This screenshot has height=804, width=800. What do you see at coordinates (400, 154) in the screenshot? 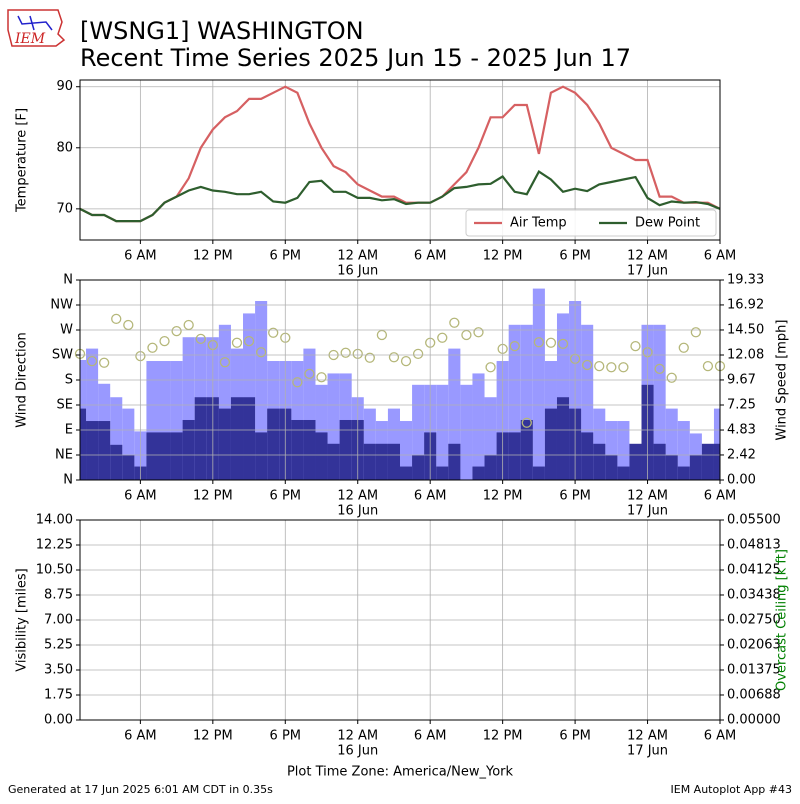
I see `series-line` at bounding box center [400, 154].